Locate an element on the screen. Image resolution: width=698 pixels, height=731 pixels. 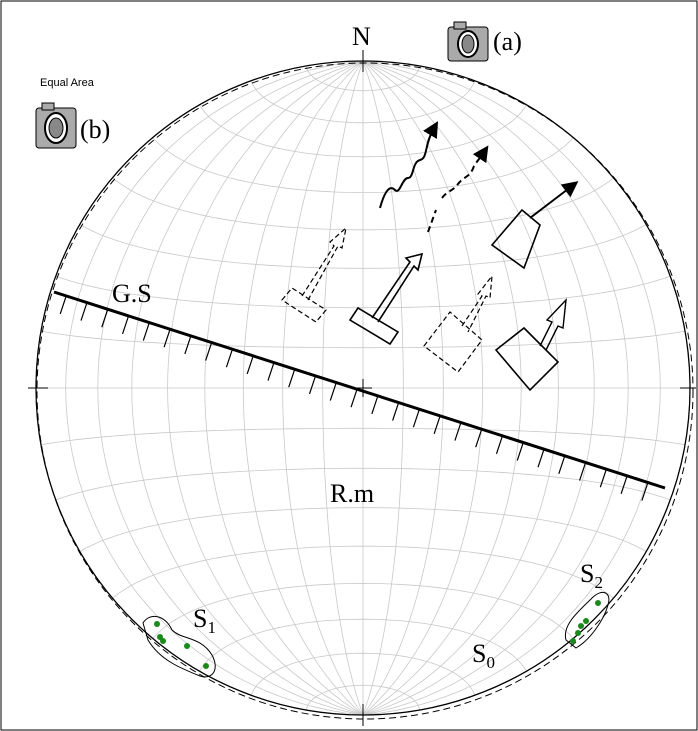
north-label: N is located at coordinates (361, 36).